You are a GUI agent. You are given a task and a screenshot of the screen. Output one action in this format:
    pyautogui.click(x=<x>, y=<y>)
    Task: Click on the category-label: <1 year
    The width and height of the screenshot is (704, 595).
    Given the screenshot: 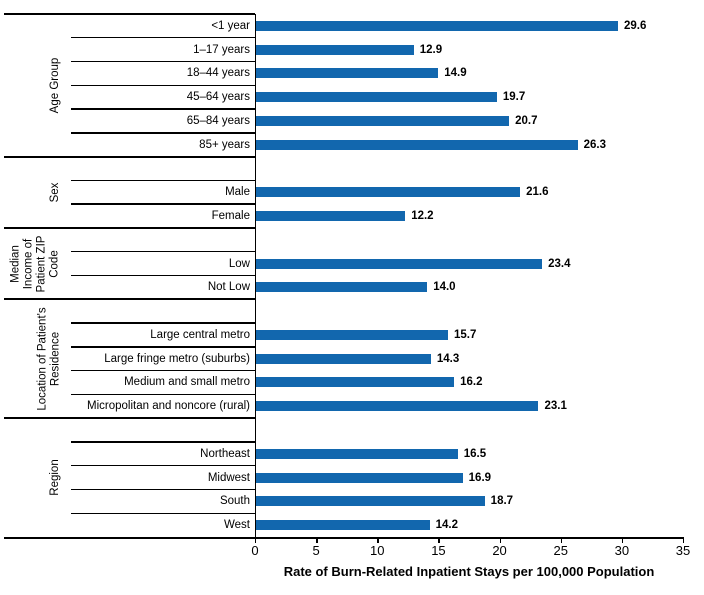 What is the action you would take?
    pyautogui.click(x=230, y=25)
    